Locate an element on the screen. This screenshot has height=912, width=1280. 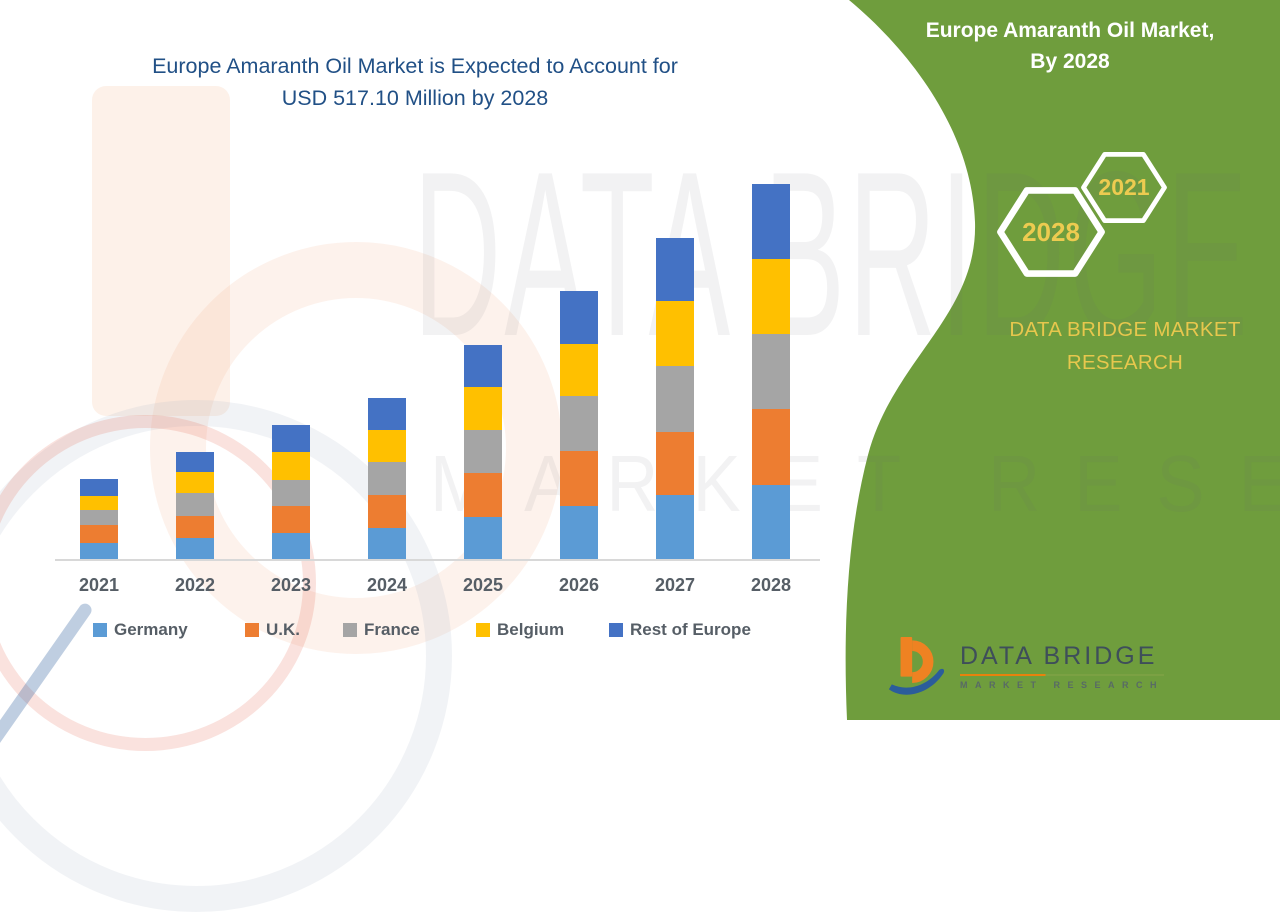
bar-2023-germany is located at coordinates (291, 545).